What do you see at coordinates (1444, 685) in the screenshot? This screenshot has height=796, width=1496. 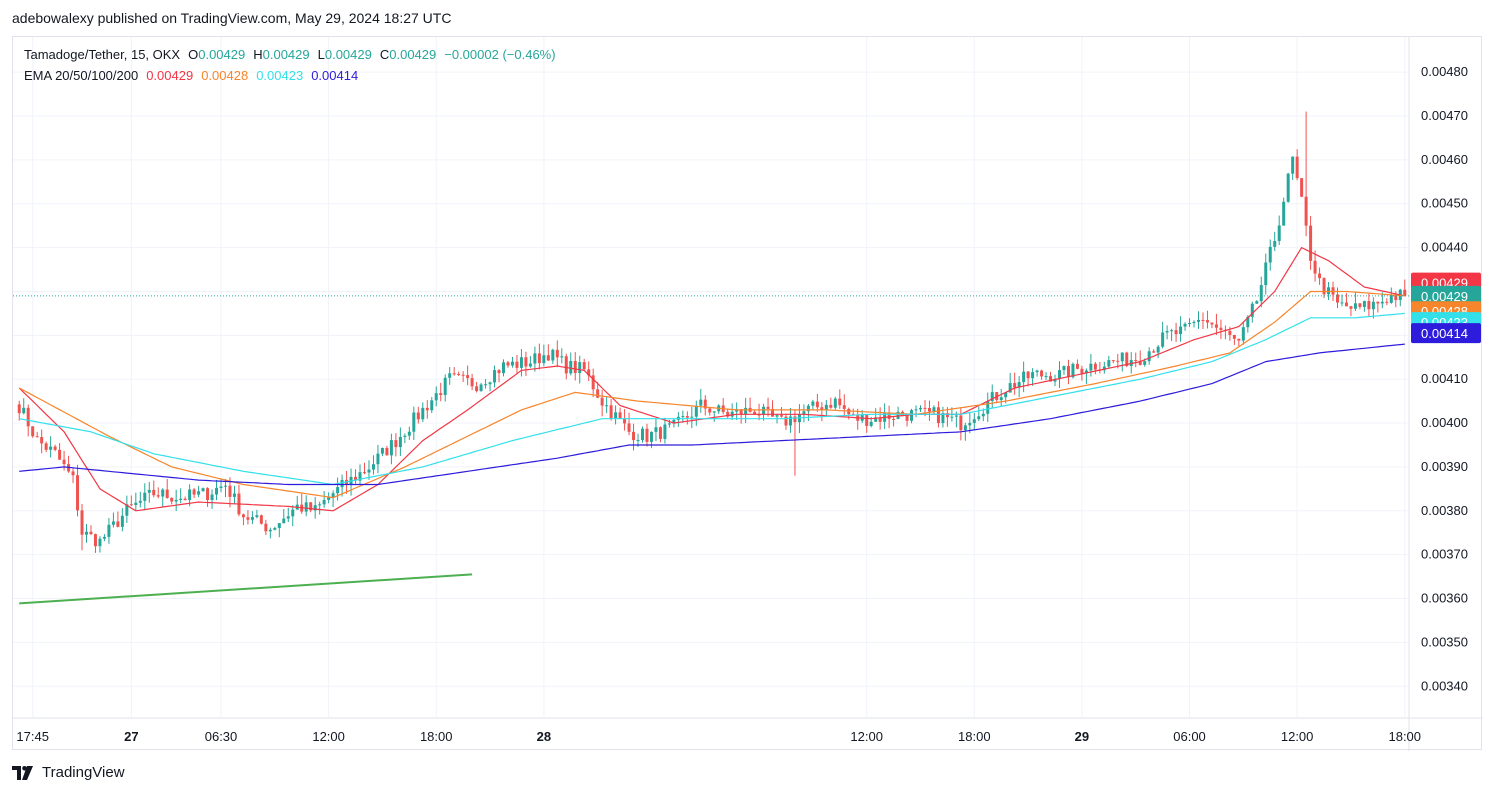 I see `y-tick-label: 0.00340` at bounding box center [1444, 685].